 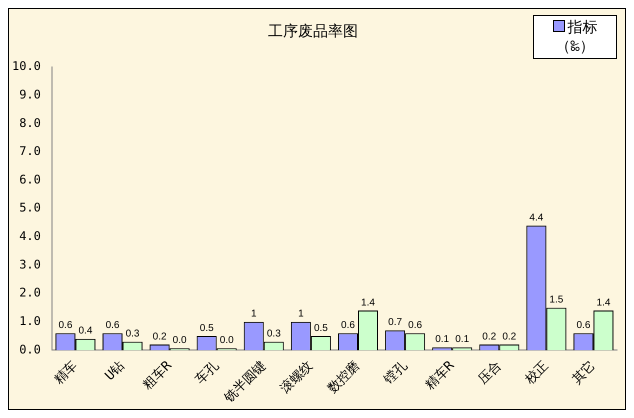 I want to click on y-tick-label: 1.0, so click(x=30, y=321).